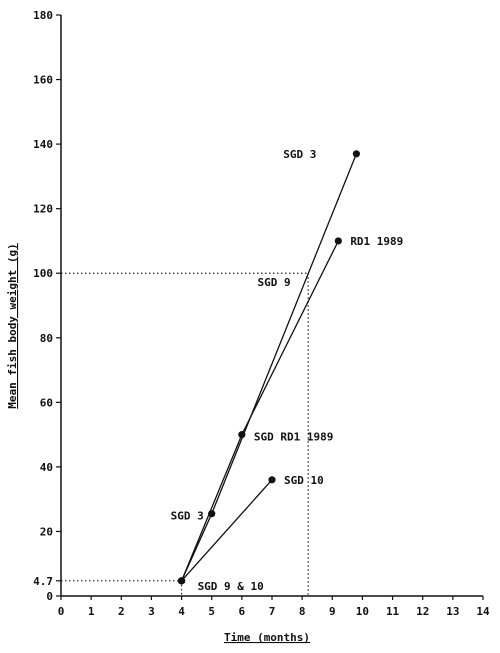 This screenshot has width=500, height=653. I want to click on y-tick-label: 180, so click(43, 15).